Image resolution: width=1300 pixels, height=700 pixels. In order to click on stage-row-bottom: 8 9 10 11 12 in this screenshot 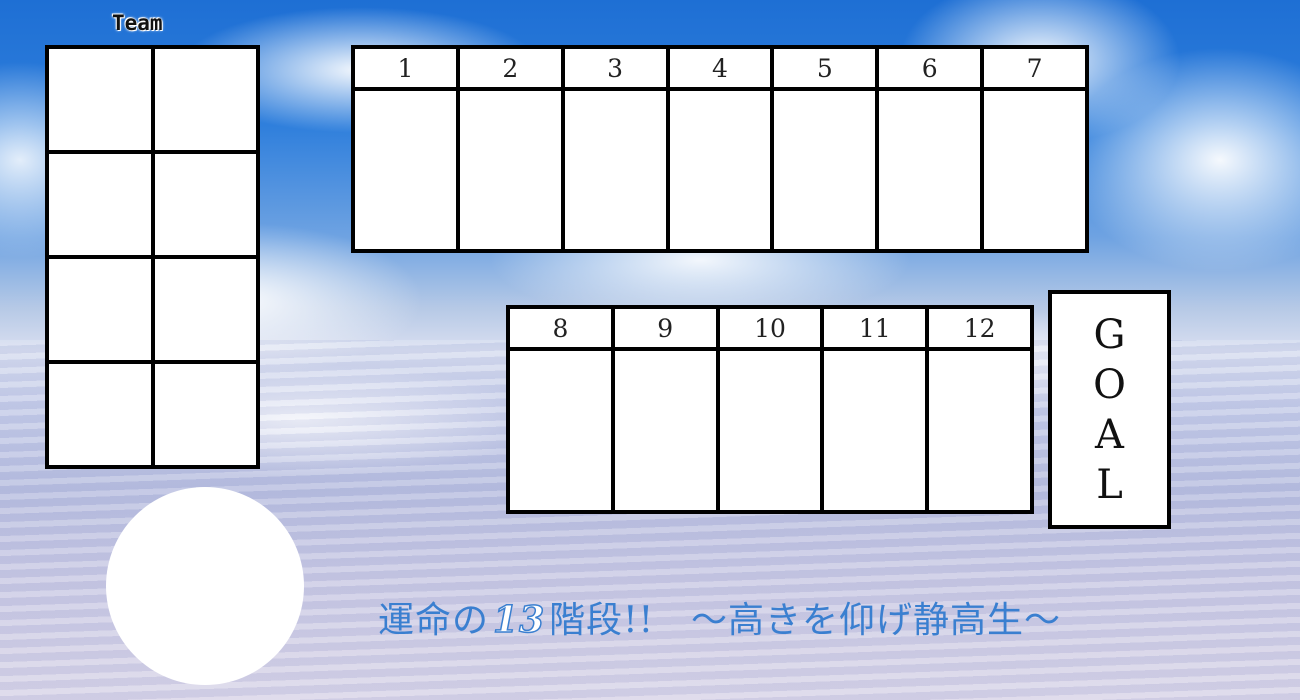, I will do `click(770, 409)`.